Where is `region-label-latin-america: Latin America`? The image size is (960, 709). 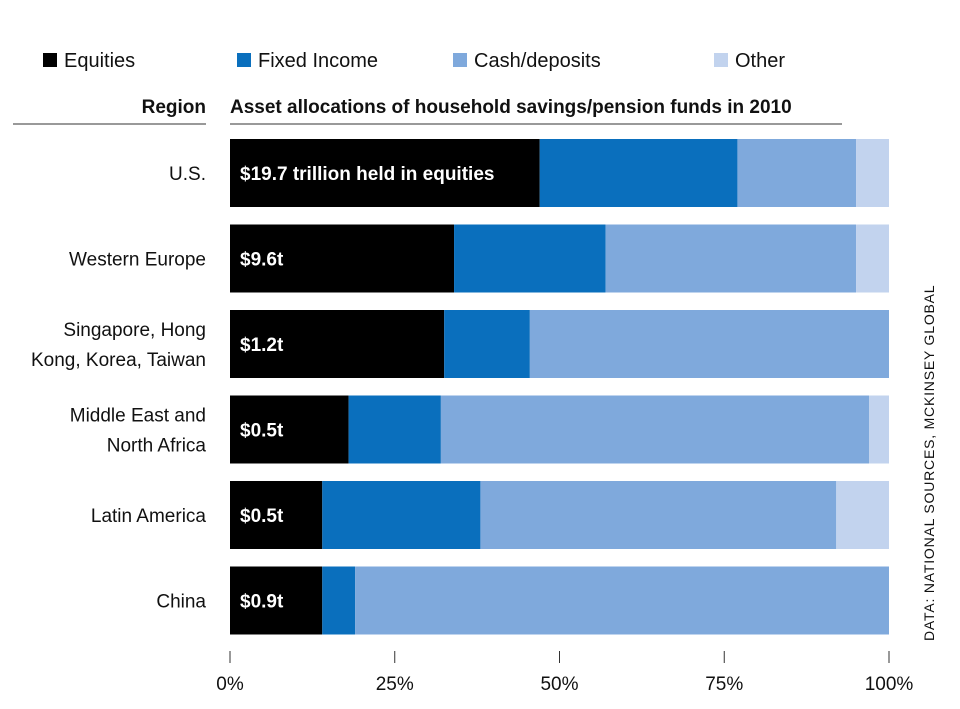 region-label-latin-america: Latin America is located at coordinates (149, 516).